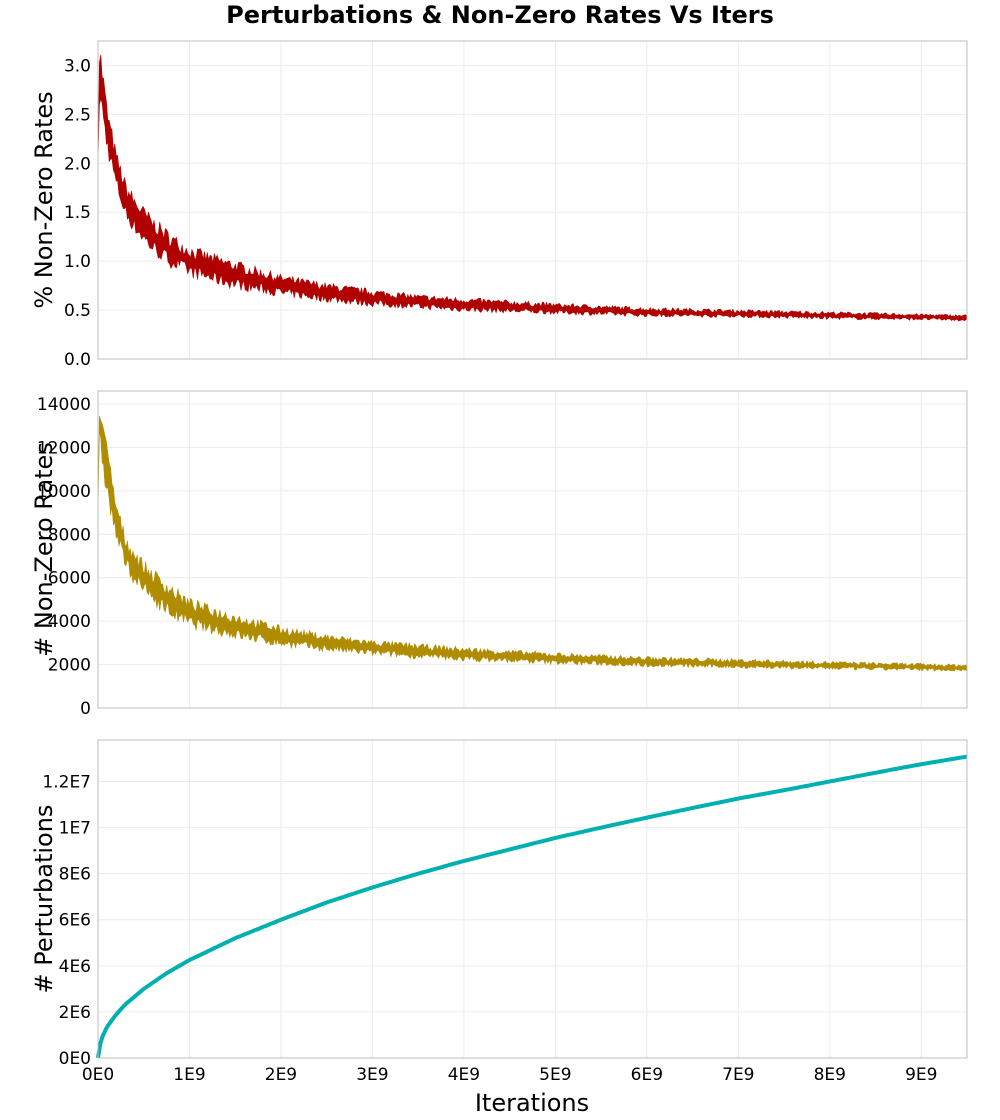 This screenshot has height=1120, width=1000. Describe the element at coordinates (64, 448) in the screenshot. I see `y-tick-label: 12000` at that location.